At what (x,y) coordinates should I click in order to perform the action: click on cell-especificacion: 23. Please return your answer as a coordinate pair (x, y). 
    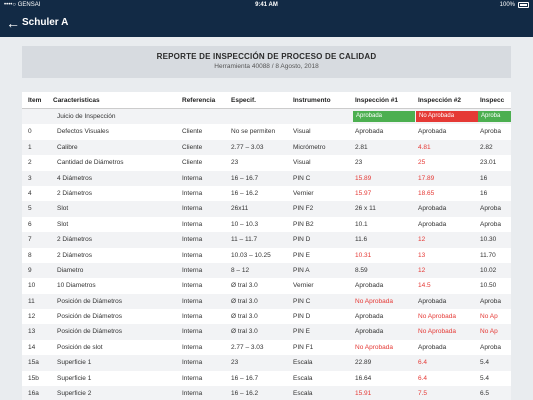
    Looking at the image, I should click on (235, 363).